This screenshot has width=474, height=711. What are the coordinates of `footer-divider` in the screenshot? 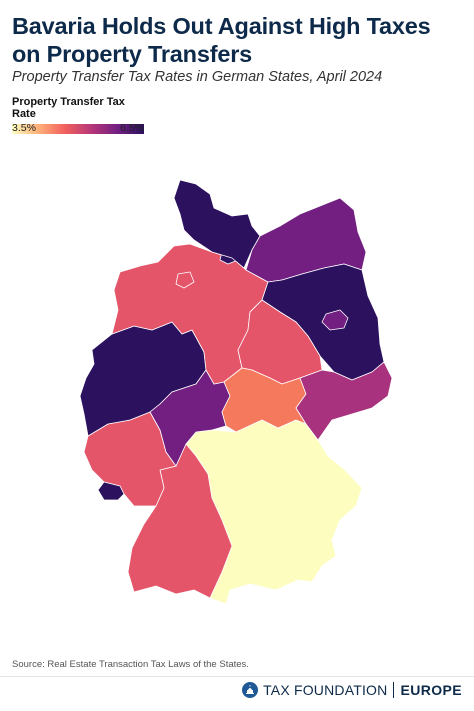 It's located at (237, 676).